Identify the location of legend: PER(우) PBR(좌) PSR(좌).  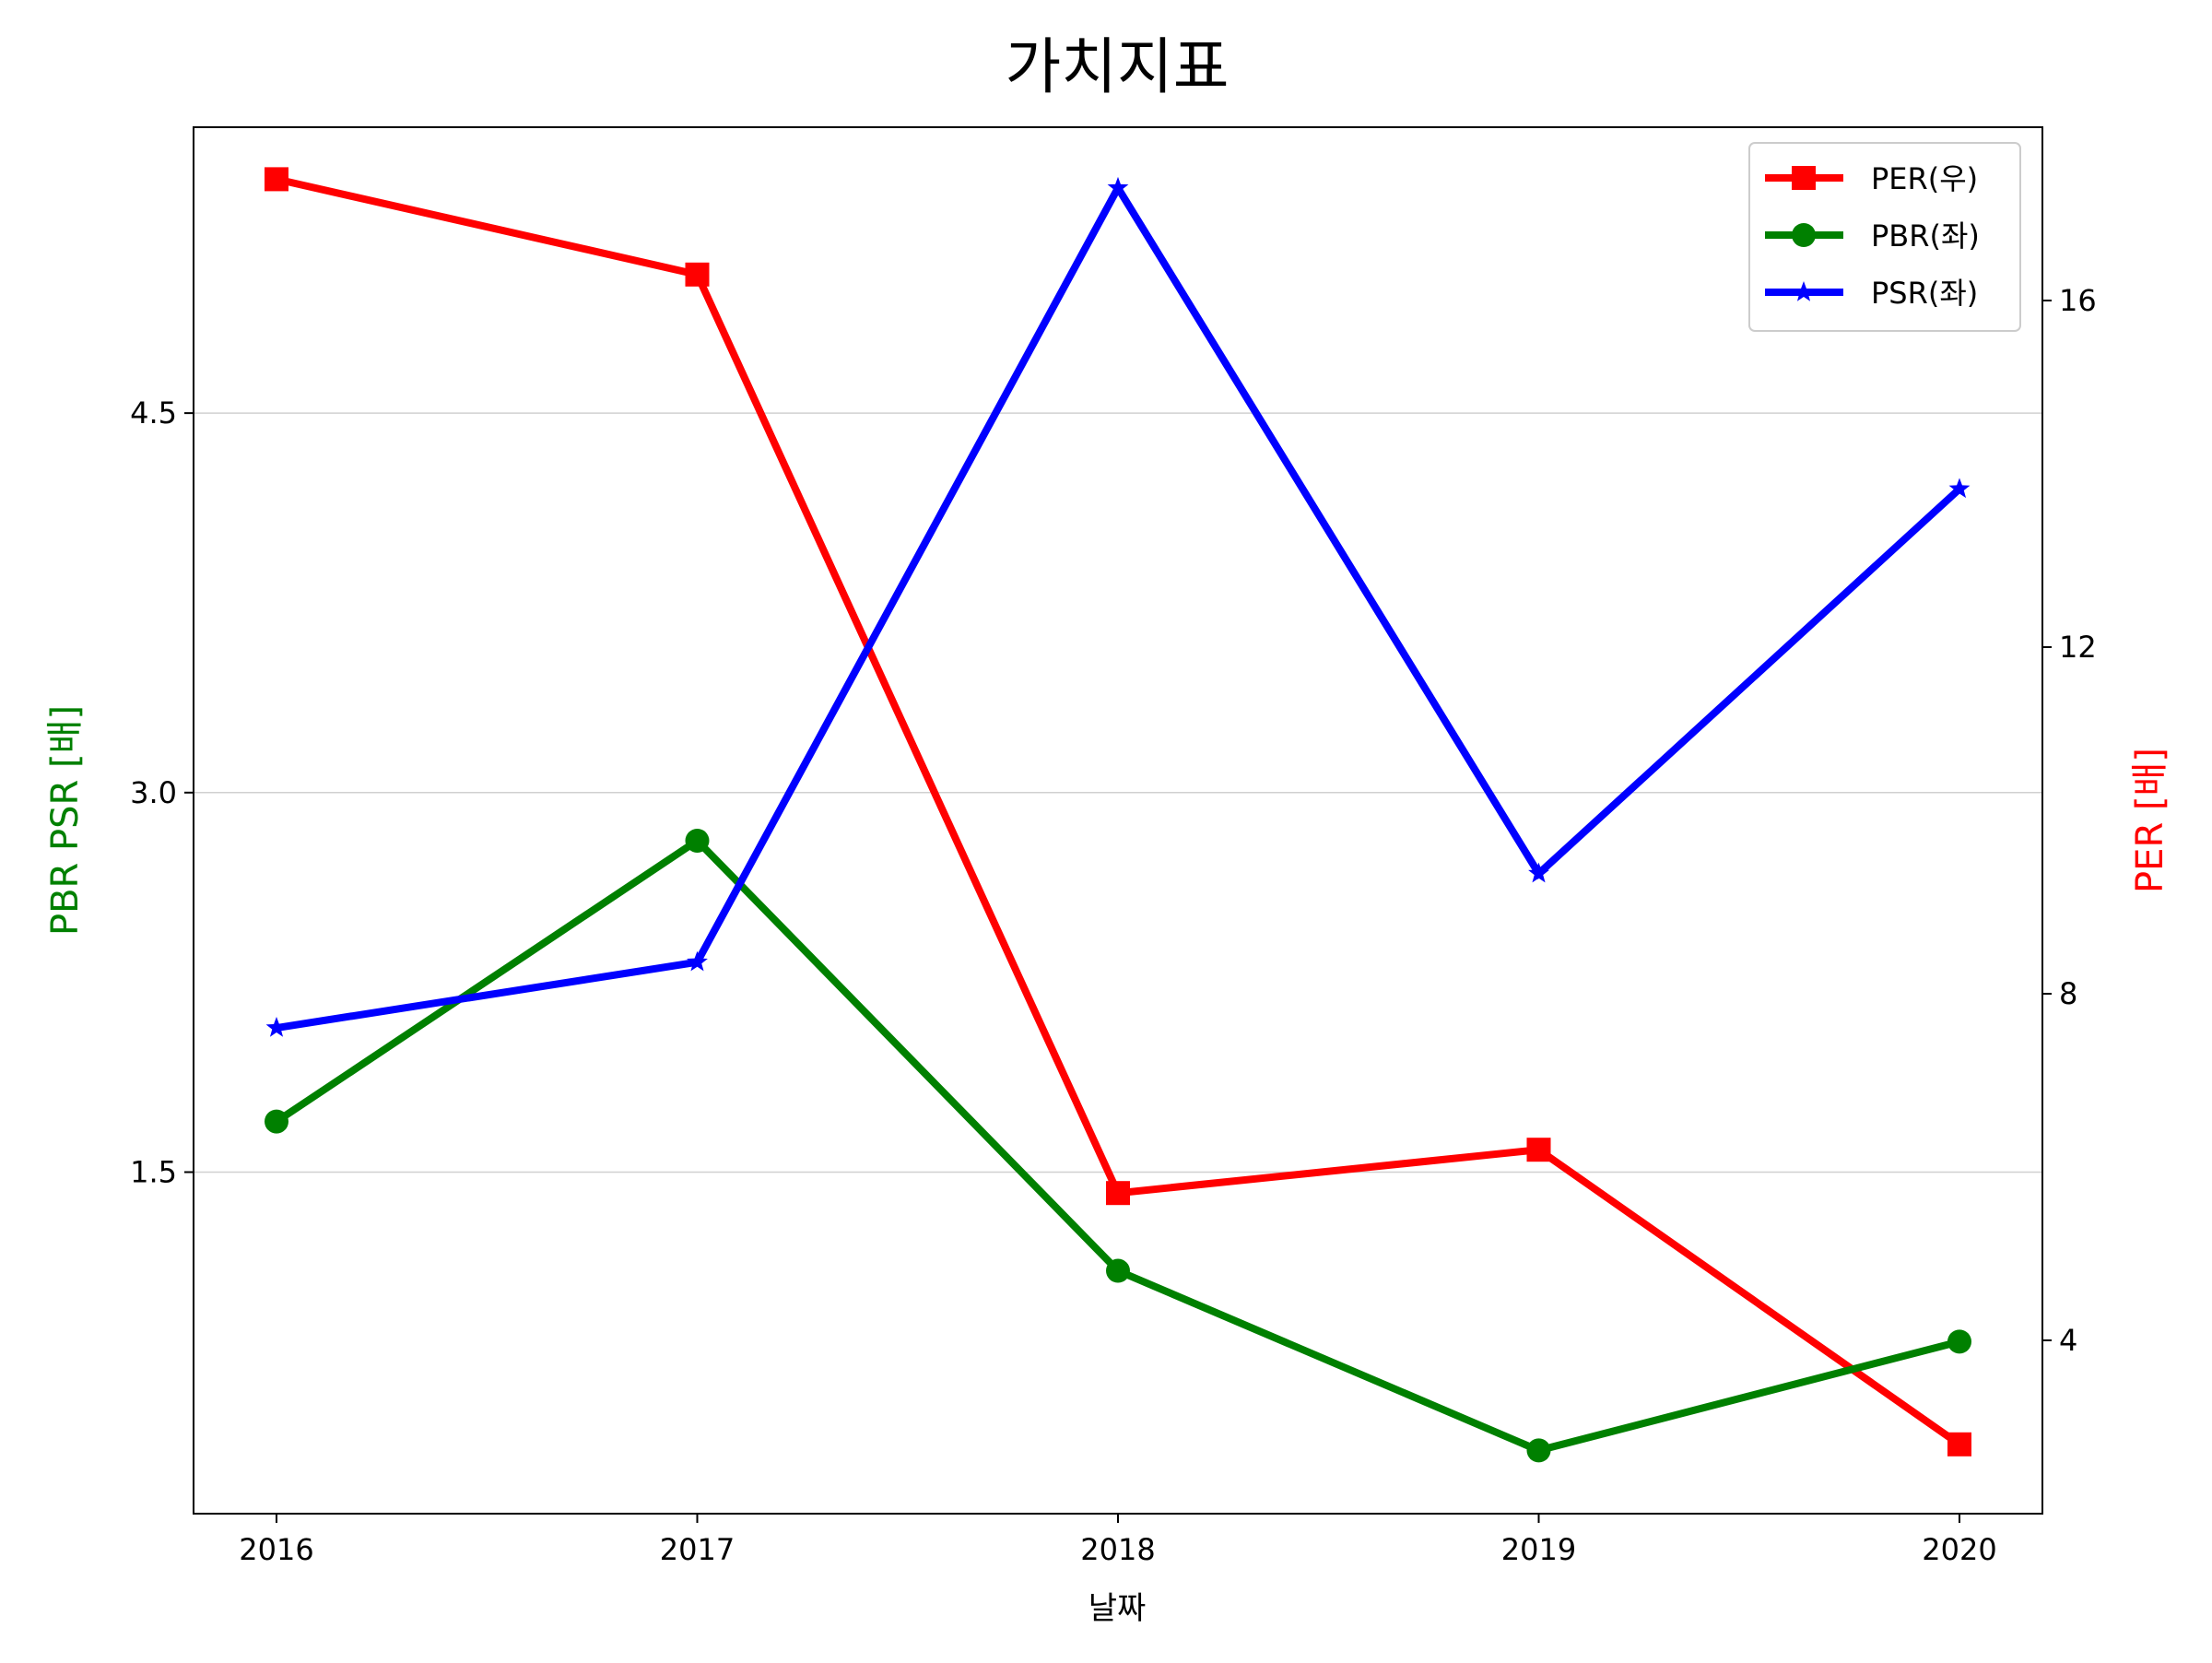
(1884, 237).